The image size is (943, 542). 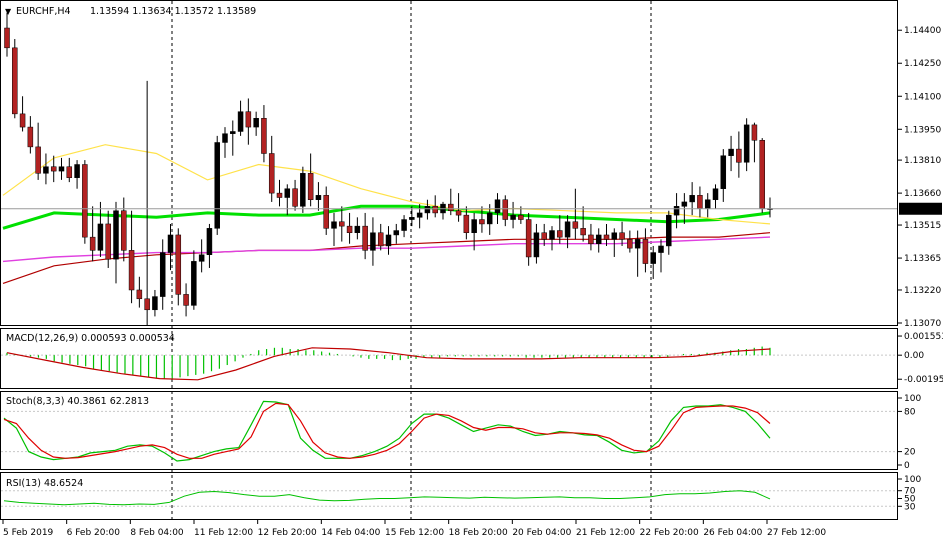 What do you see at coordinates (796, 533) in the screenshot?
I see `time-tick-label: 27 Feb 12:00` at bounding box center [796, 533].